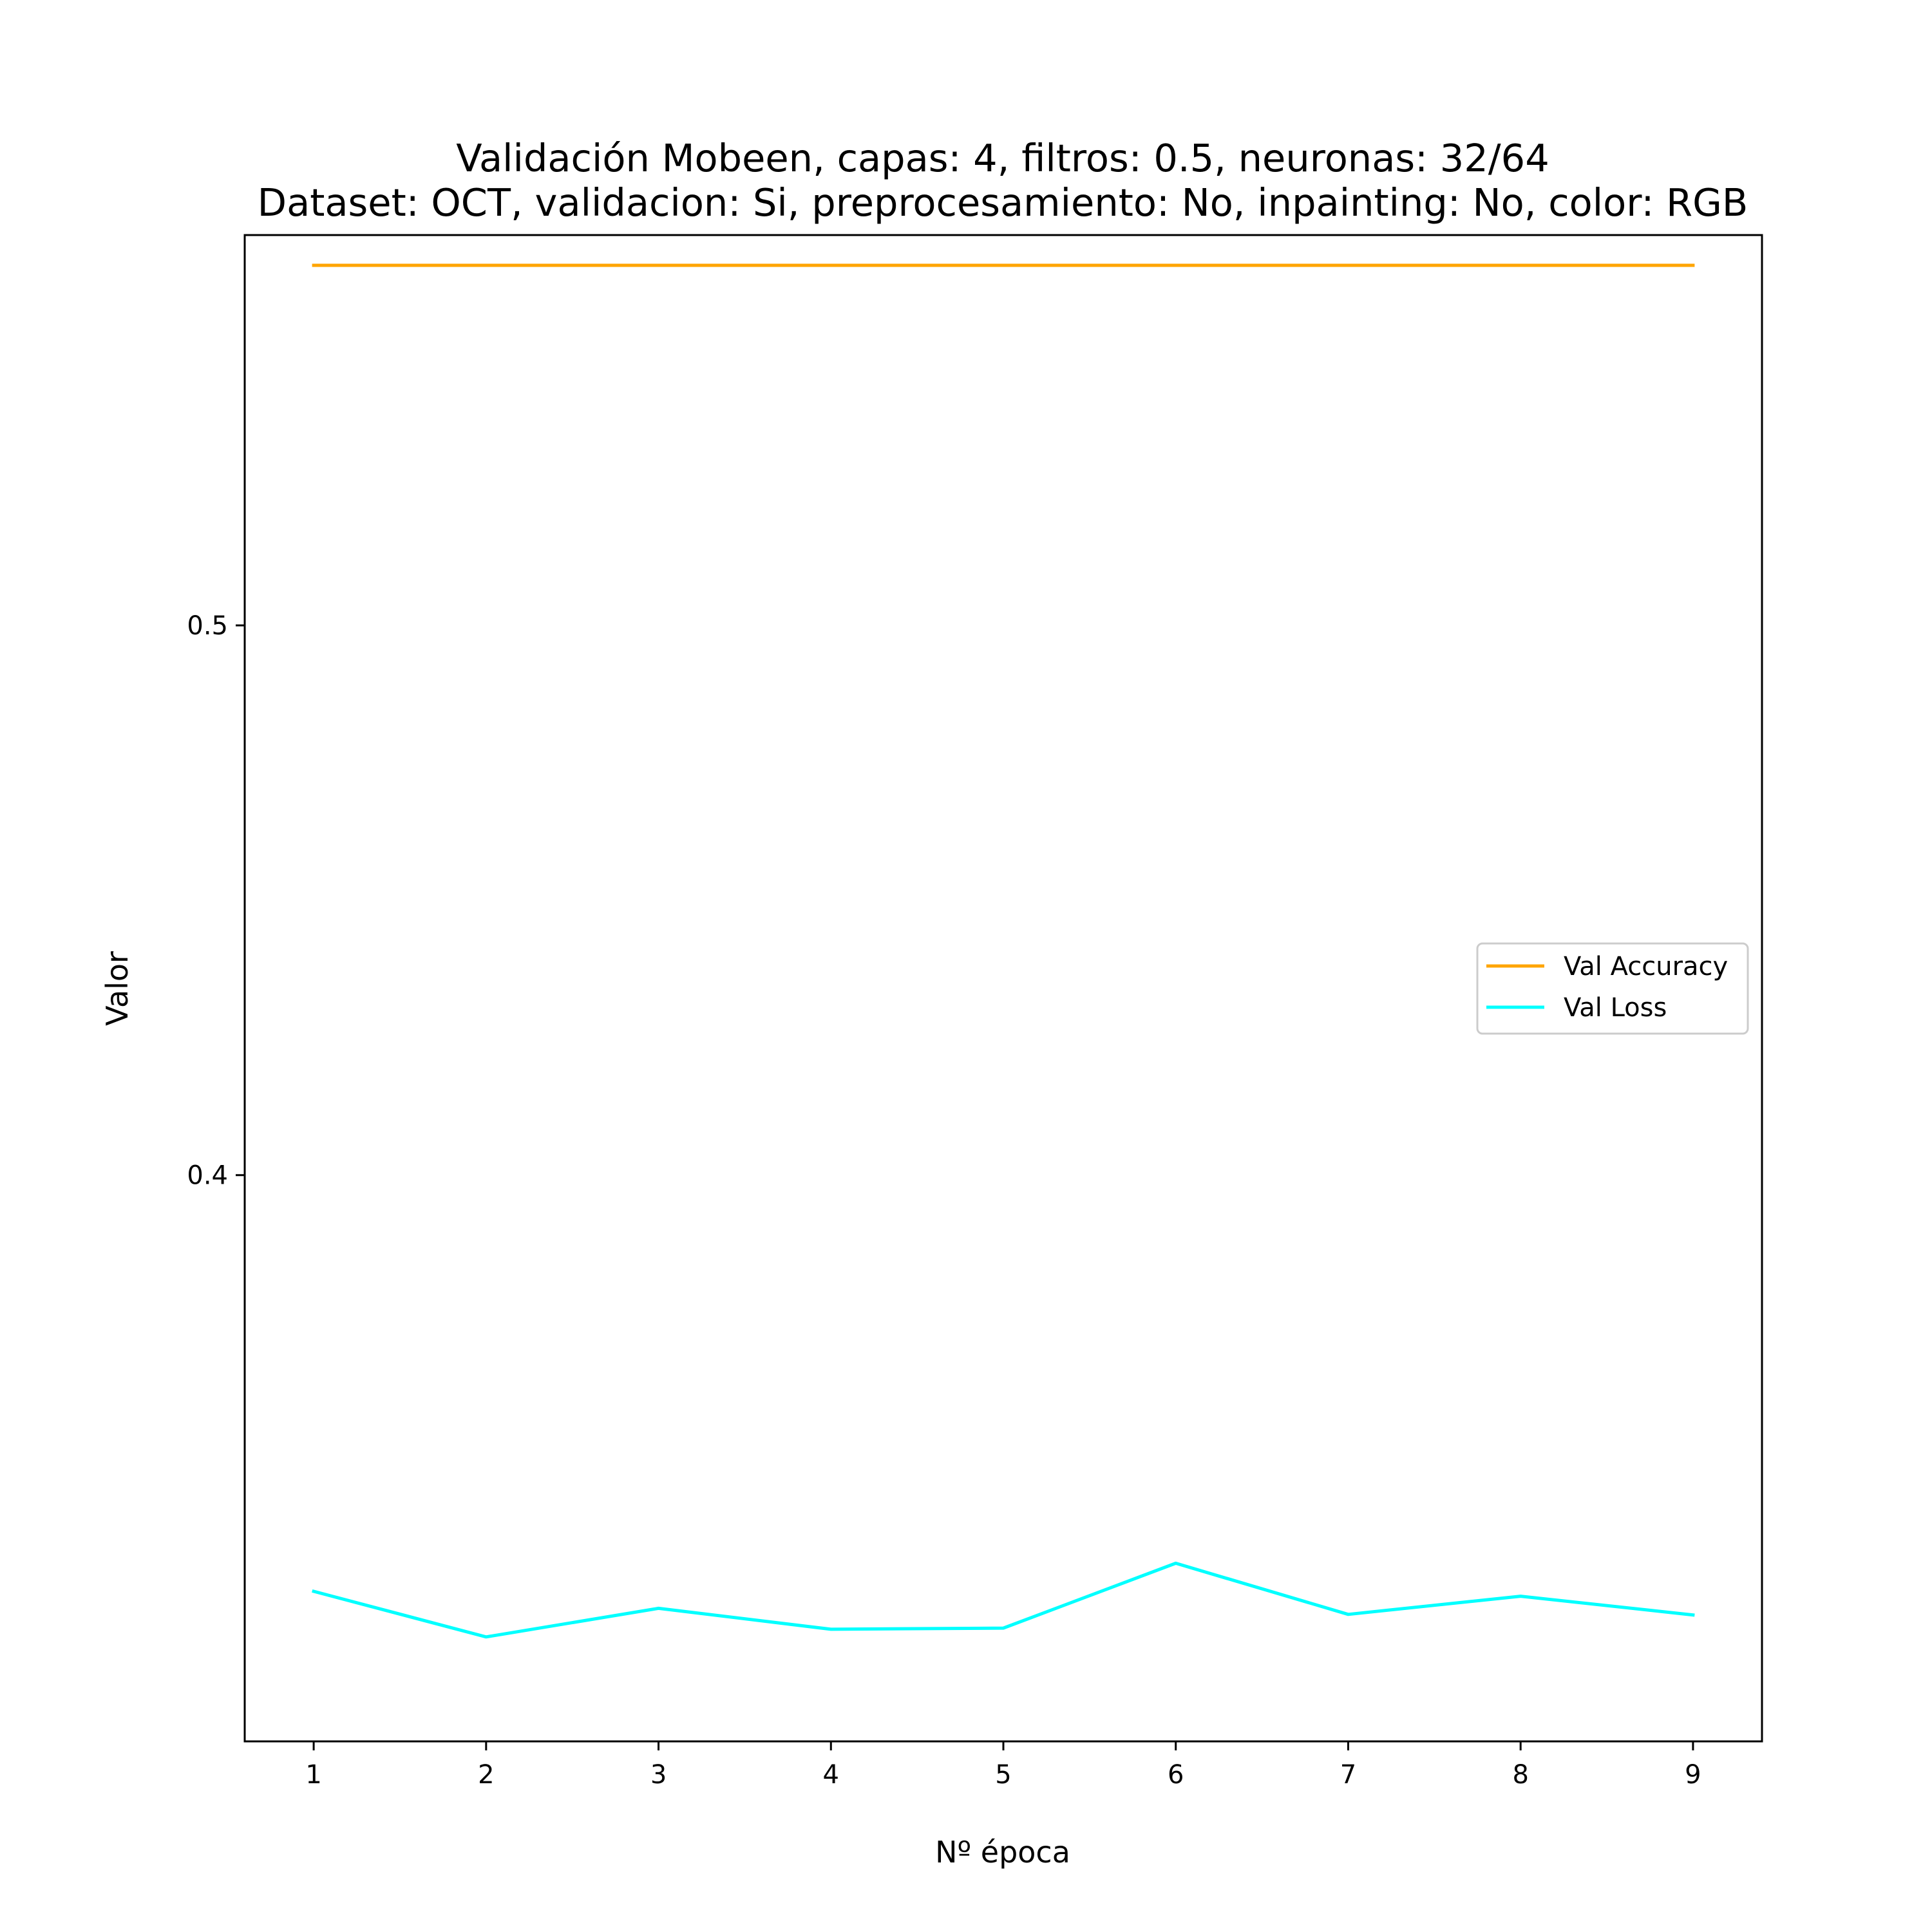 The image size is (1932, 1932). I want to click on x-axis: 1 2 3 4 5 6 7 8 9, so click(1003, 1766).